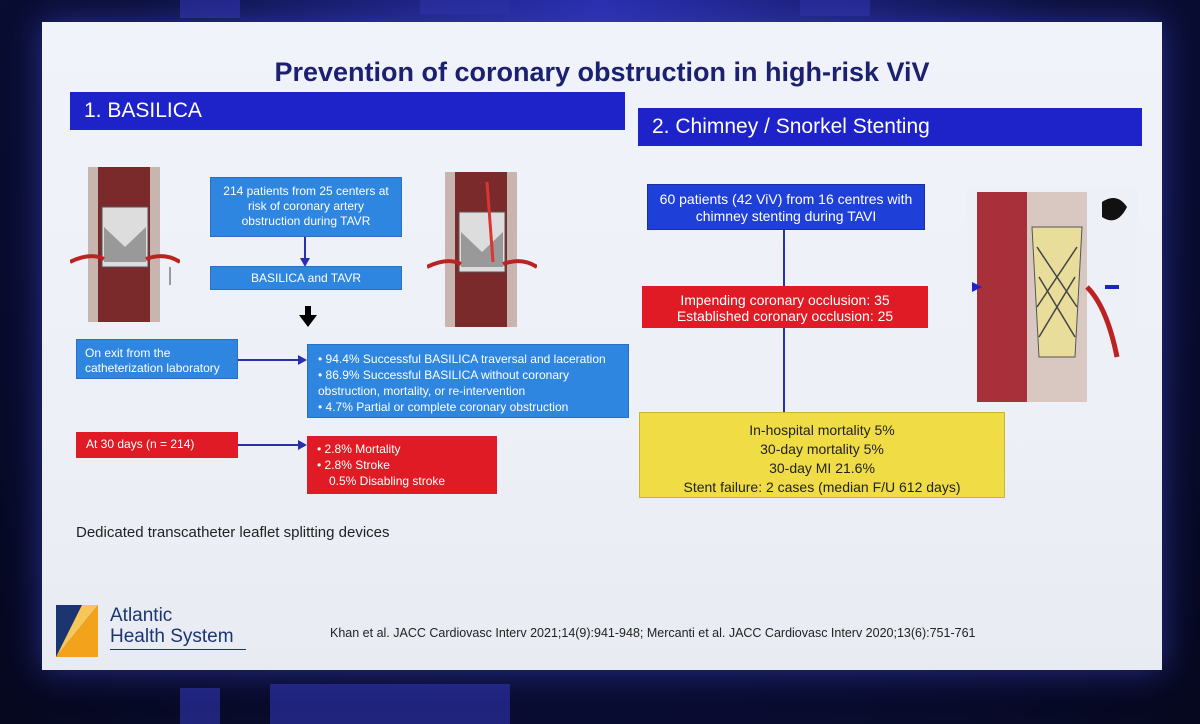  Describe the element at coordinates (306, 278) in the screenshot. I see `basilica-procedure-box: BASILICA and TAVR` at that location.